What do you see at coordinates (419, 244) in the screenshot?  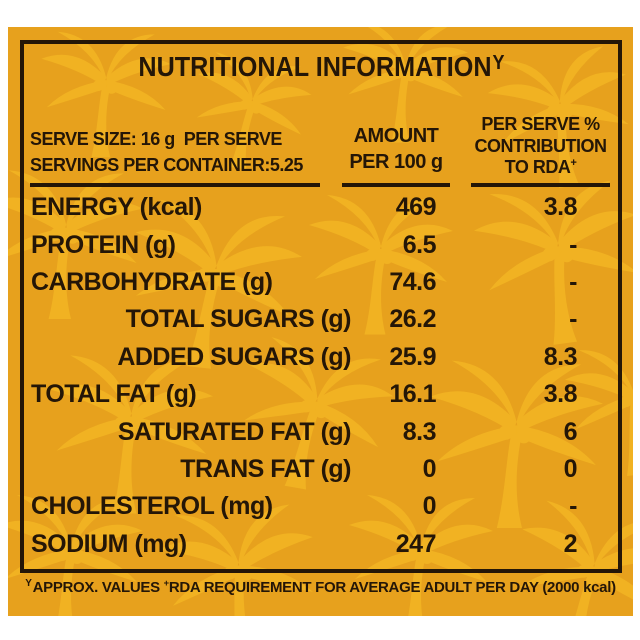 I see `amount-per-100g-value: 6.5` at bounding box center [419, 244].